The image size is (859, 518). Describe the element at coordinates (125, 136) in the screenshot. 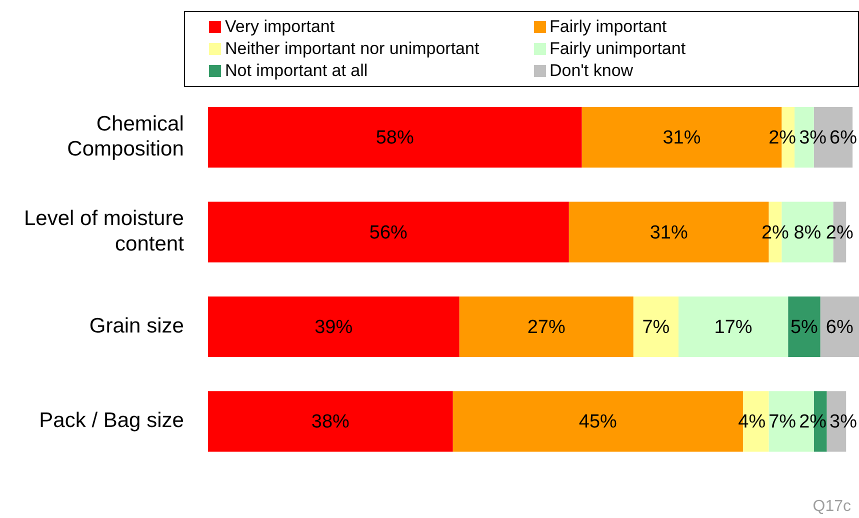

I see `y-tick-label: Chemical Composition` at that location.